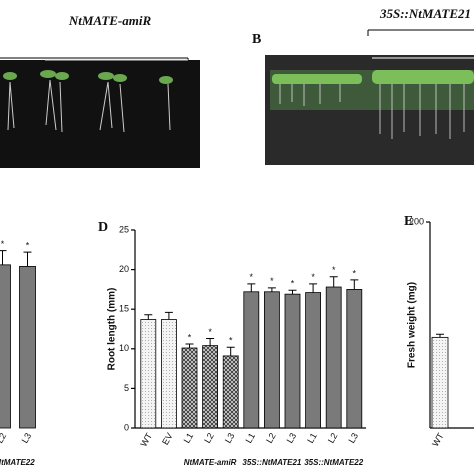 Image resolution: width=474 pixels, height=474 pixels. What do you see at coordinates (288, 43) in the screenshot?
I see `photo-label: WT` at bounding box center [288, 43].